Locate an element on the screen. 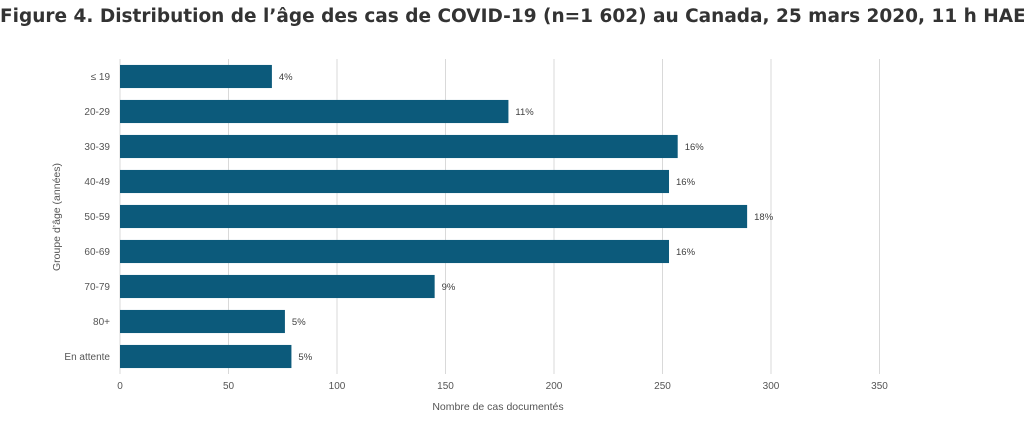  x-tick-50: 50 is located at coordinates (229, 386).